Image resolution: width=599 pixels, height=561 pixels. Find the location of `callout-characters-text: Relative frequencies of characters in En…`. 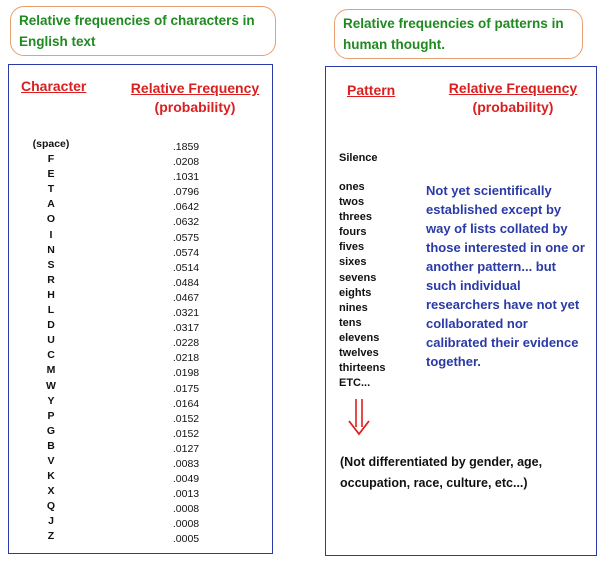

callout-characters-text: Relative frequencies of characters in En… is located at coordinates (137, 31).